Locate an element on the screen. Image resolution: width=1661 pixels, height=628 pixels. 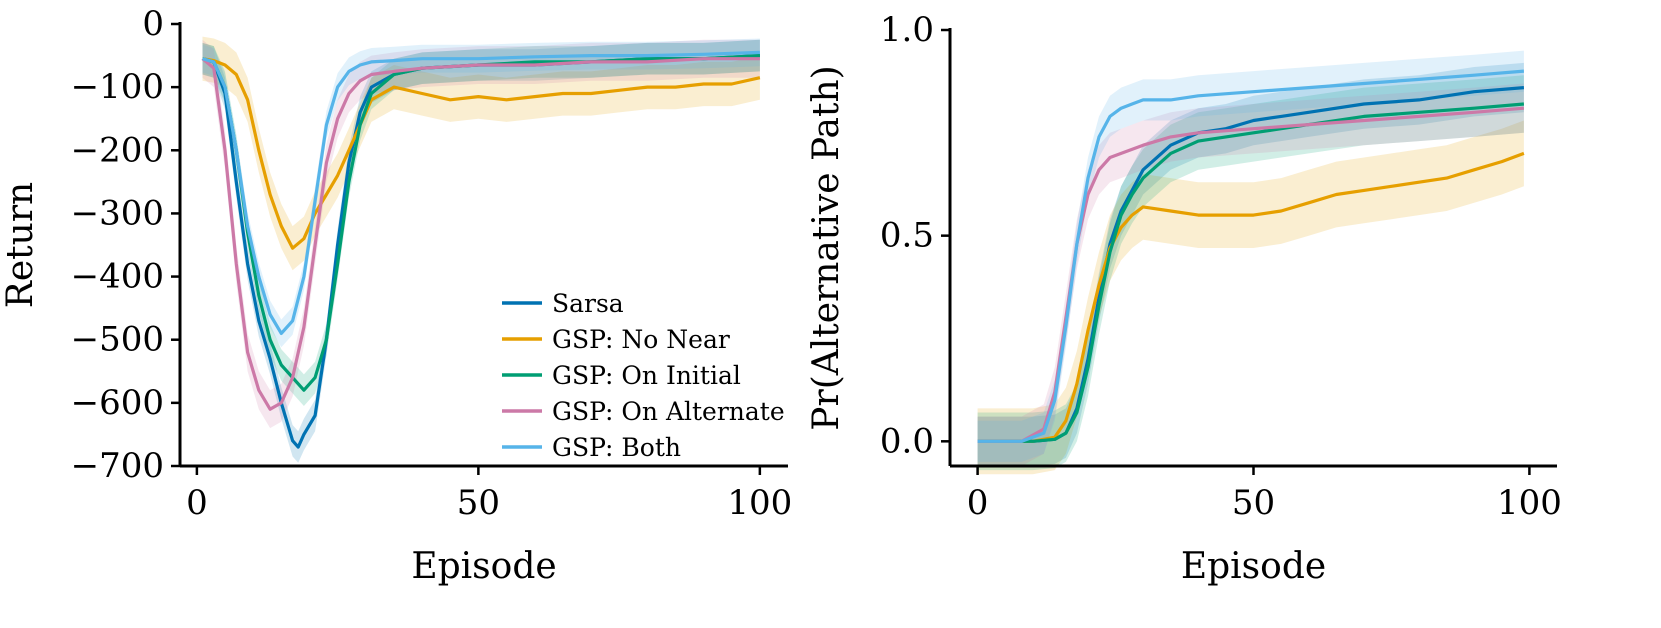
y-tick-label: −700 is located at coordinates (117, 466).